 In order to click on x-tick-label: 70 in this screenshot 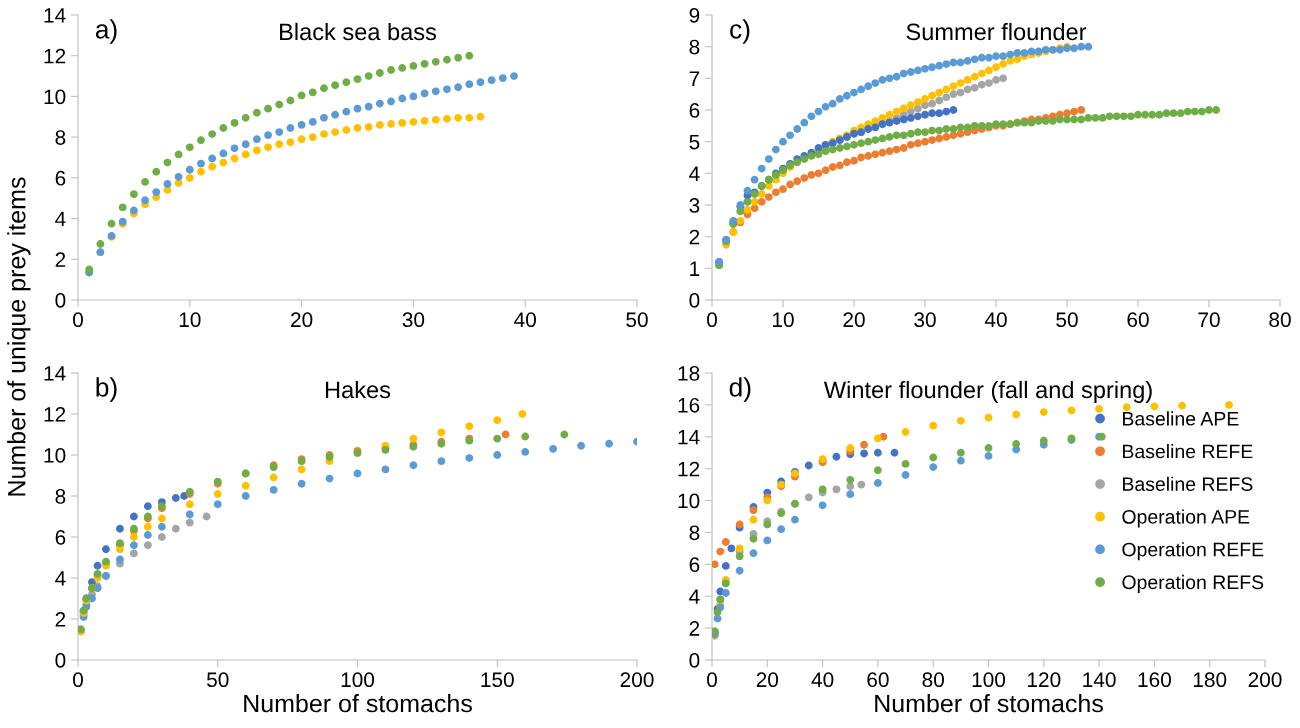, I will do `click(1209, 320)`.